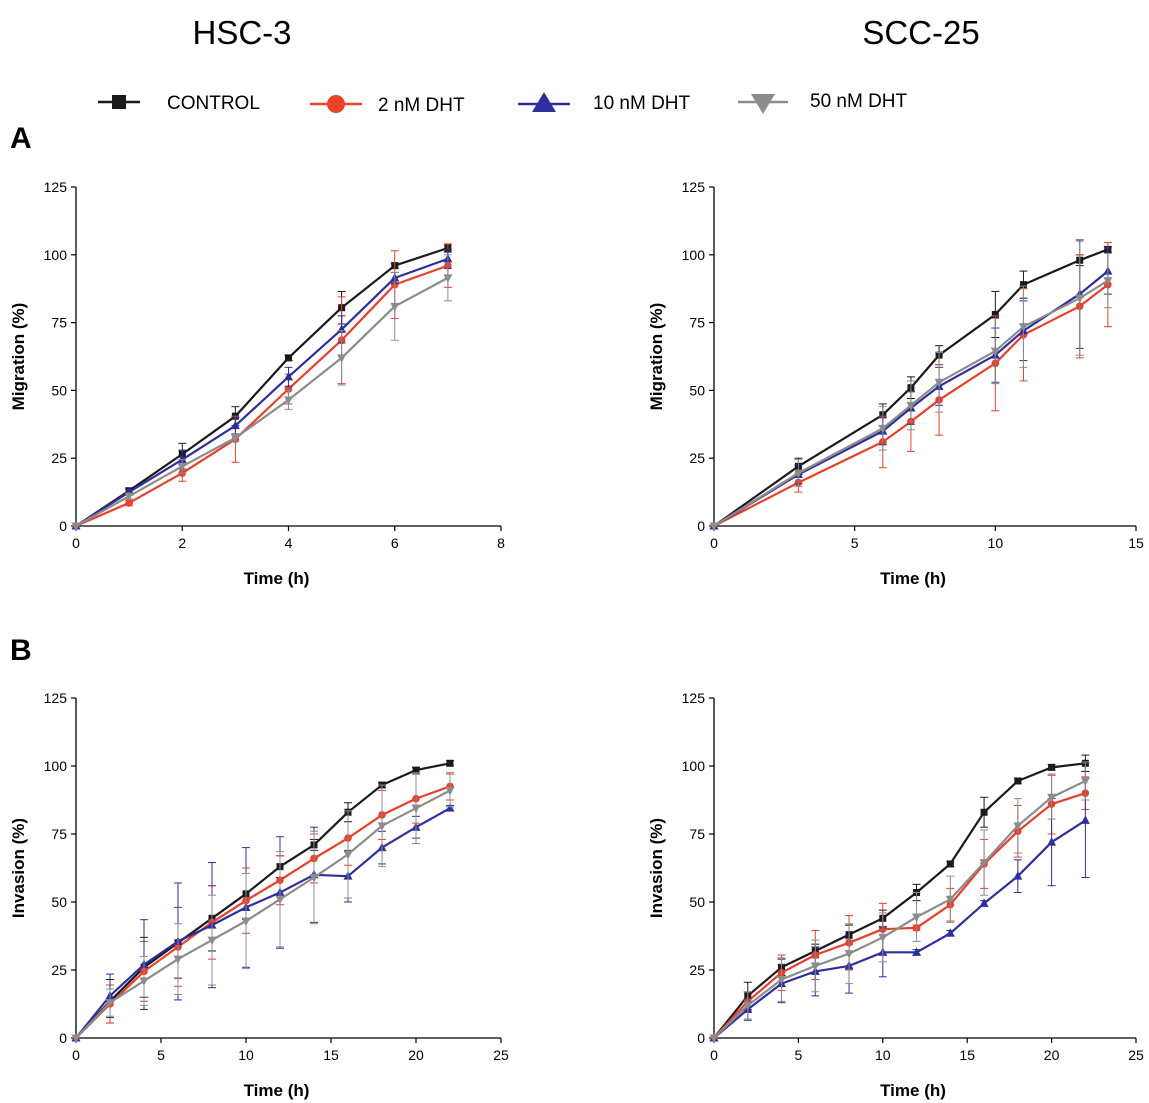 The width and height of the screenshot is (1149, 1103). Describe the element at coordinates (501, 543) in the screenshot. I see `x-tick-label: 8` at that location.